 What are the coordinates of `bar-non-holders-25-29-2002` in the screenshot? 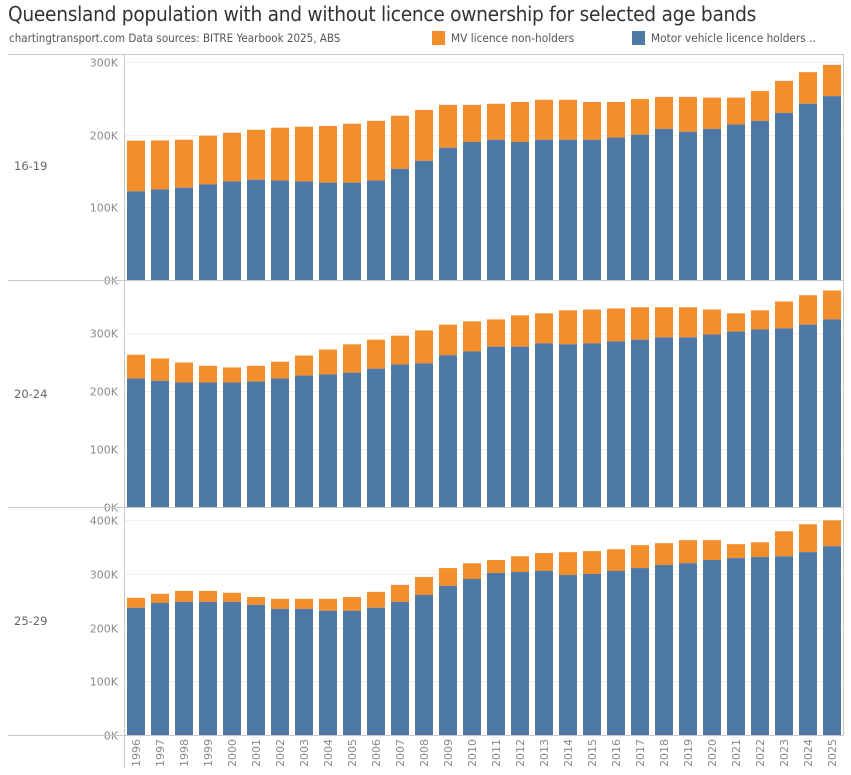 It's located at (280, 603).